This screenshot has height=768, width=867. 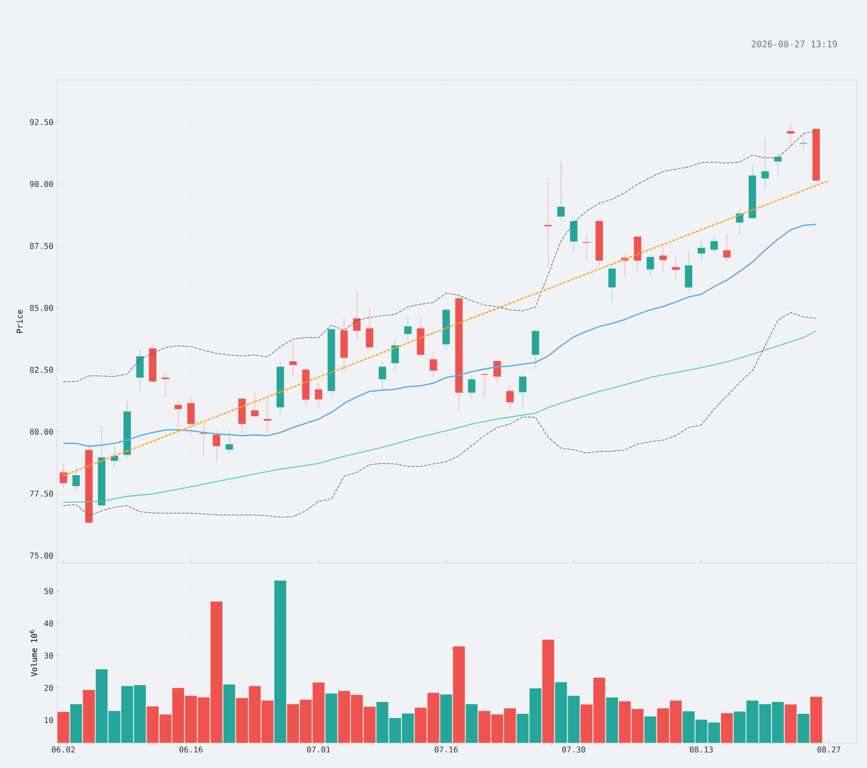 I want to click on text: 2026-08-27 13:19, so click(x=794, y=44).